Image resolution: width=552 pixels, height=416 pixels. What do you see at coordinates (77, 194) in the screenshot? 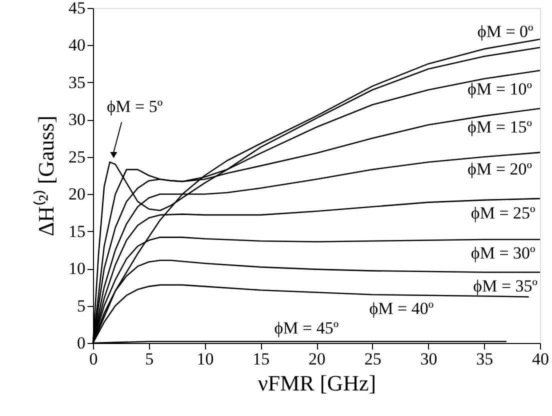
I see `y-tick-label: 20` at bounding box center [77, 194].